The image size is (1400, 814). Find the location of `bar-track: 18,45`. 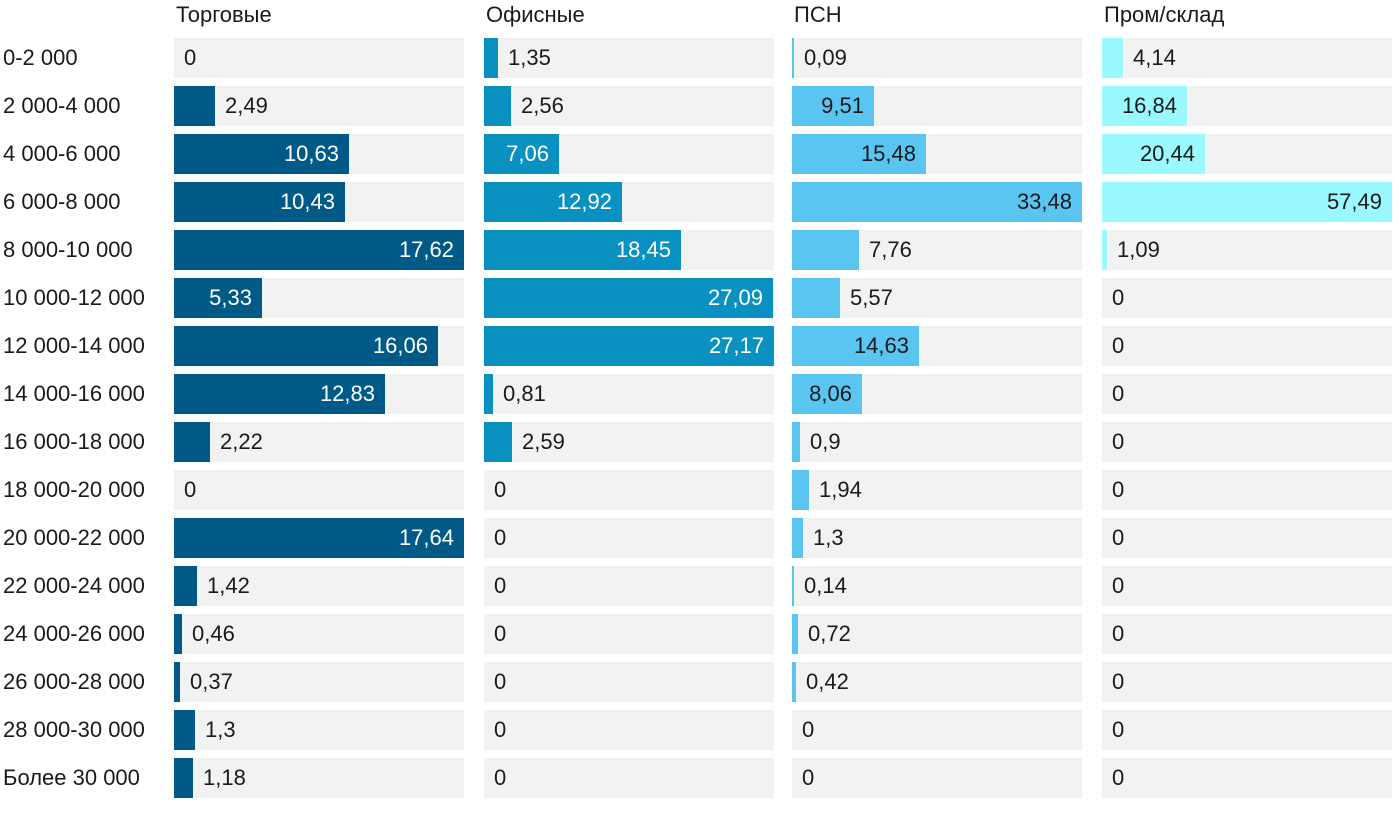

bar-track: 18,45 is located at coordinates (629, 250).